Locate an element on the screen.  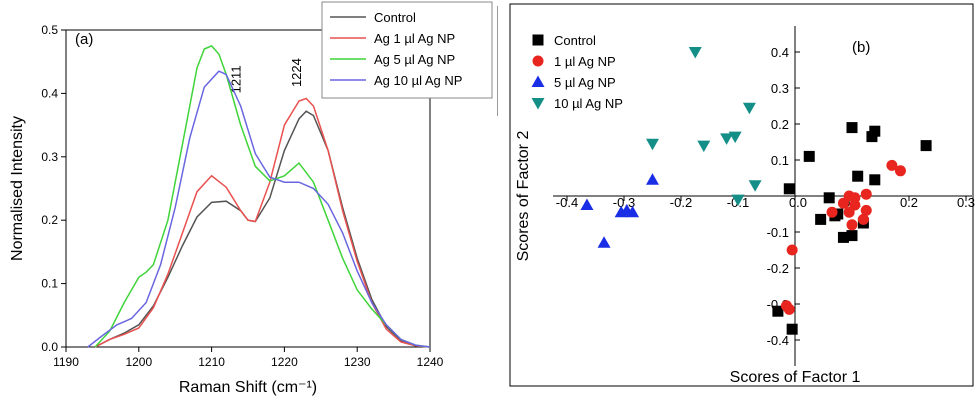
y-tick-label: -0.4 is located at coordinates (778, 340).